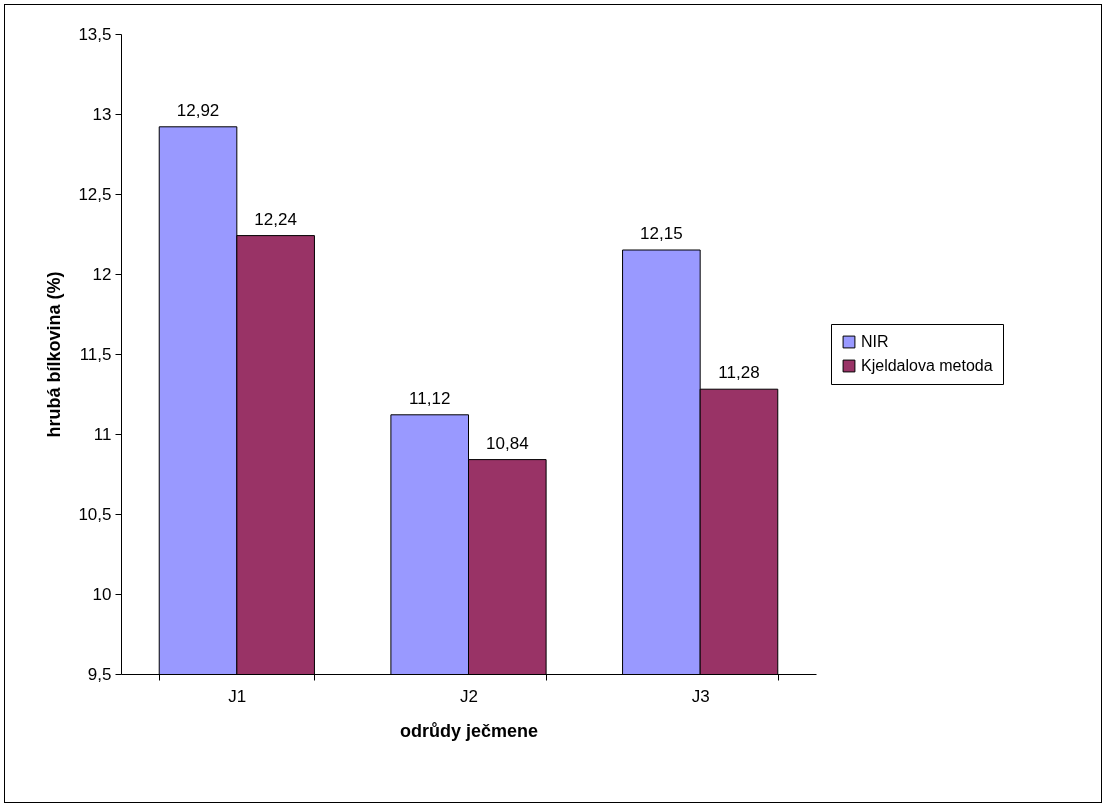 This screenshot has width=1108, height=809. I want to click on y-axis-title: hrubá bílkovina (%), so click(54, 354).